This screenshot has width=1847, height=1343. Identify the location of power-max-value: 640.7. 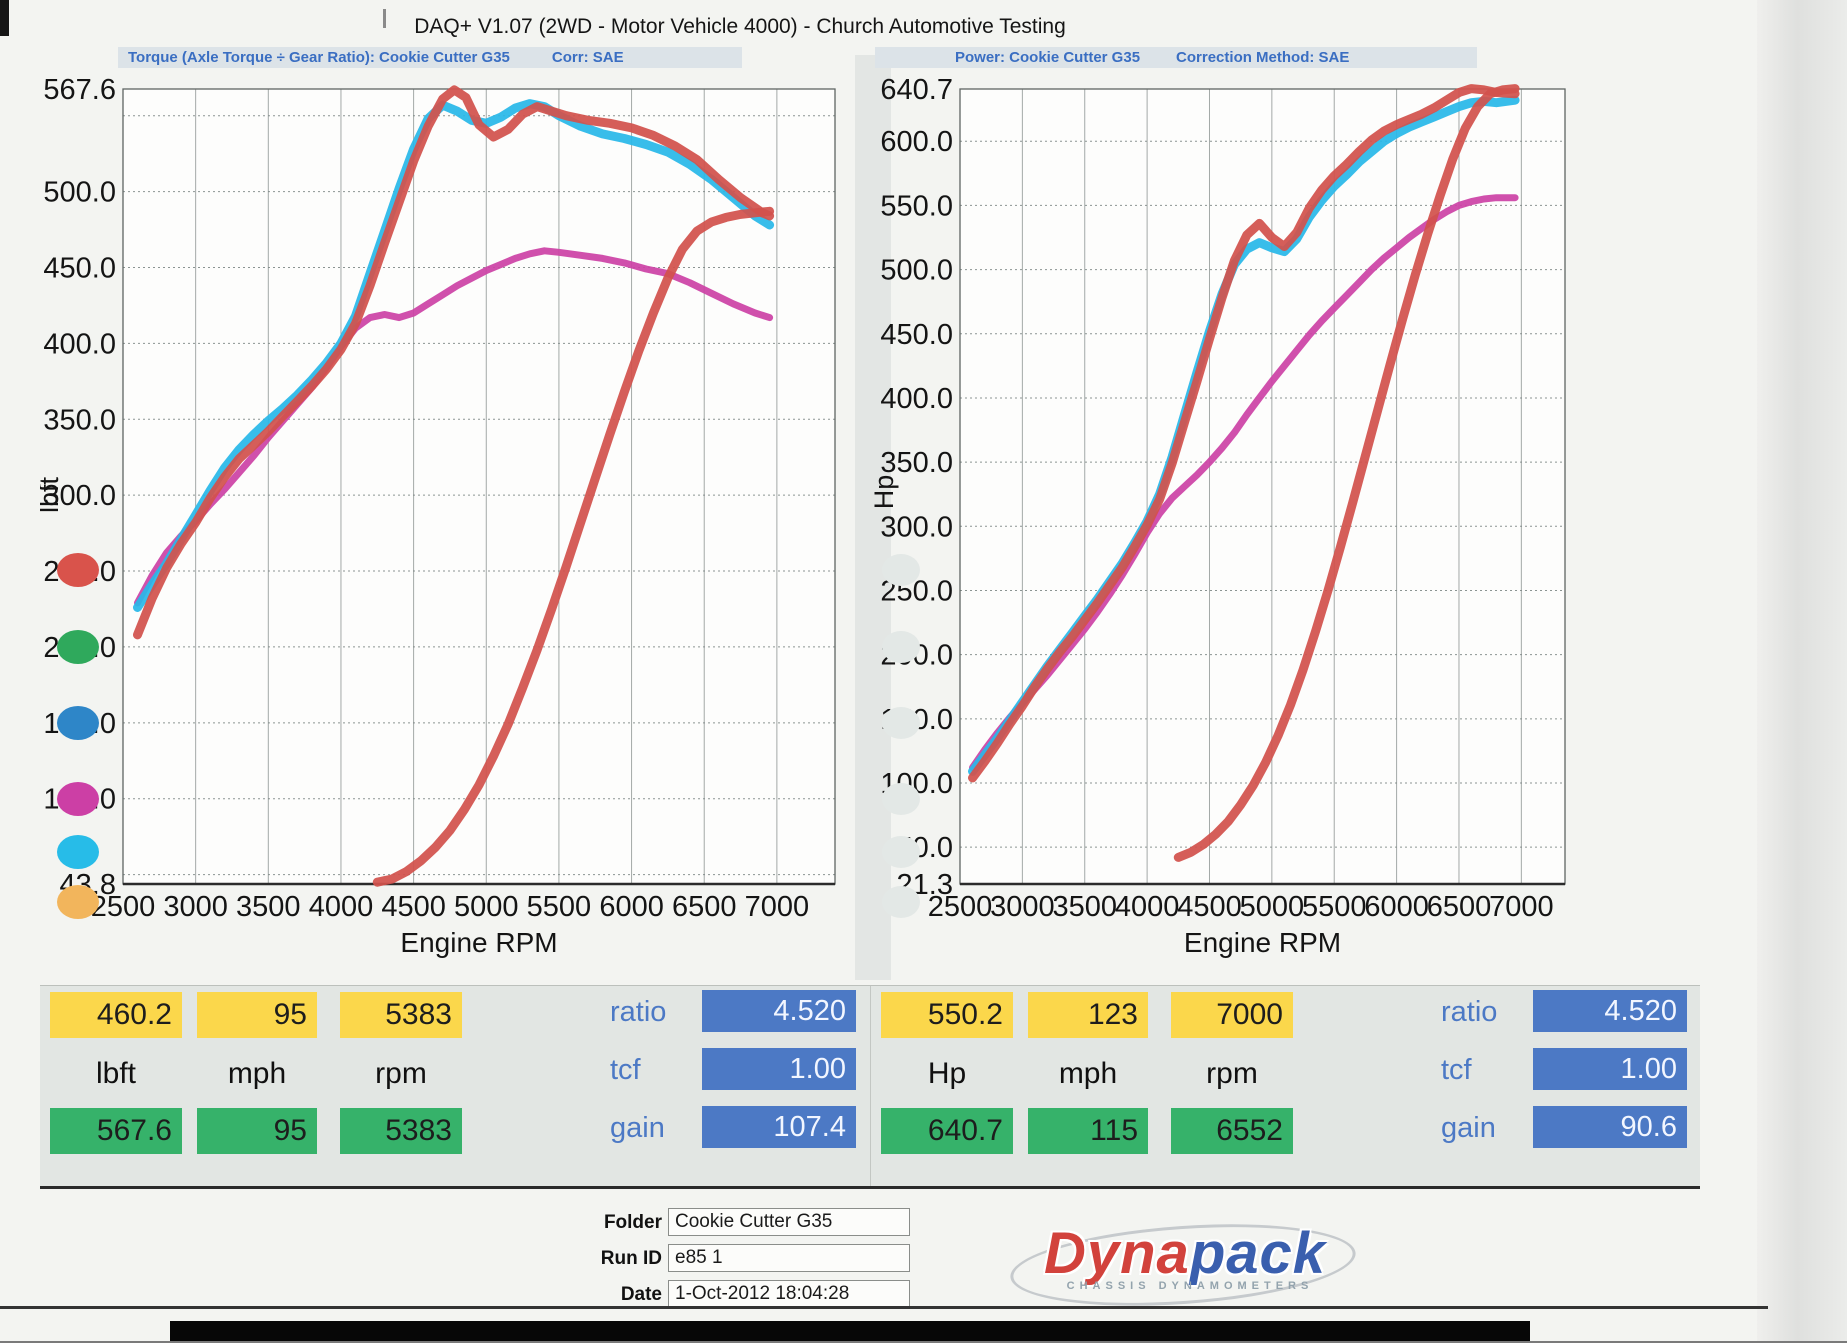
(947, 1131).